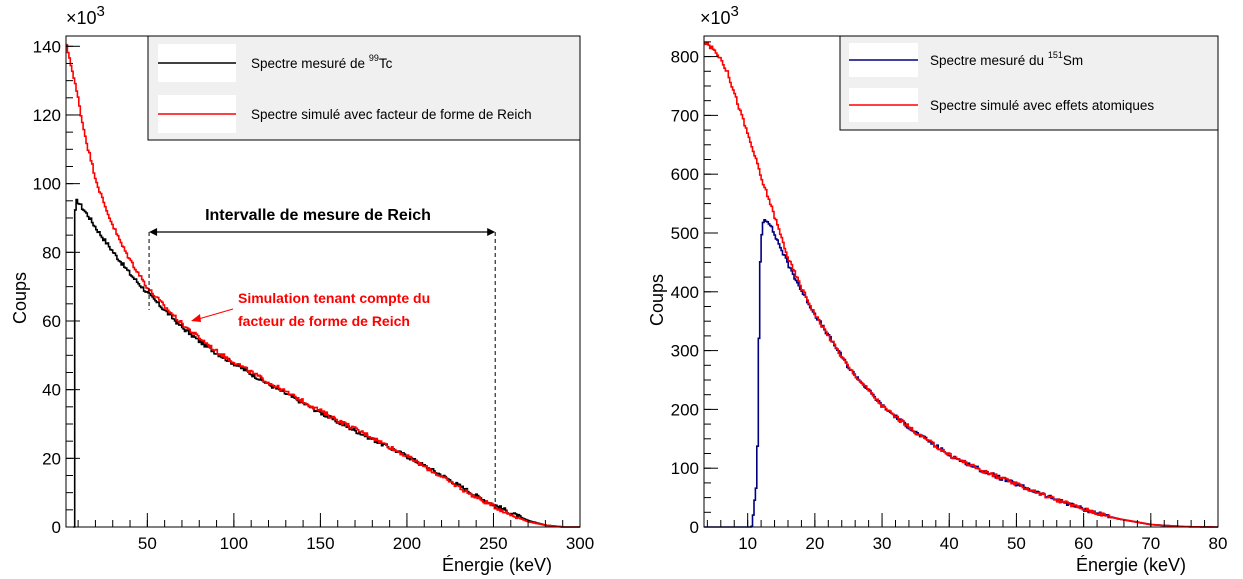  I want to click on x-tick-label: 20, so click(814, 543).